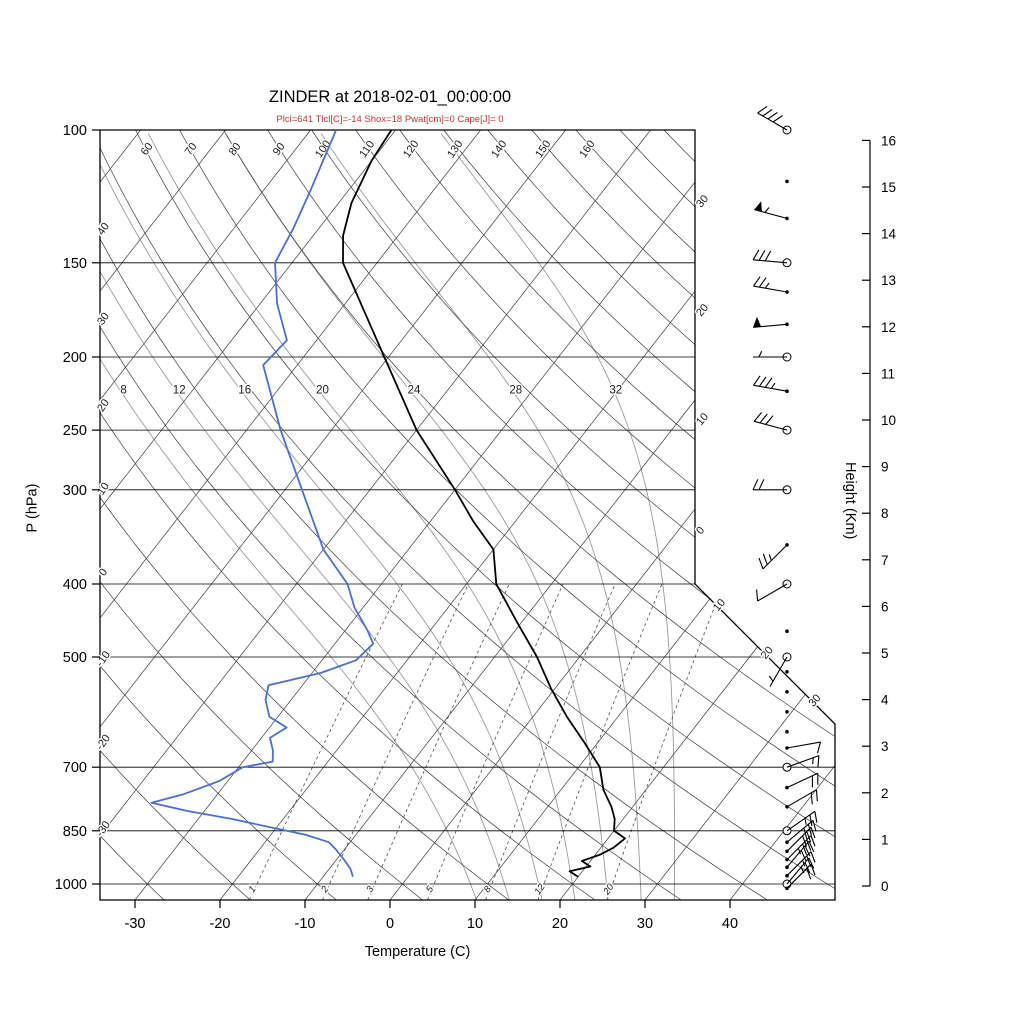  I want to click on pressure-axis: 100 150 200 250 300 400 500 700 850 1000, so click(77, 508).